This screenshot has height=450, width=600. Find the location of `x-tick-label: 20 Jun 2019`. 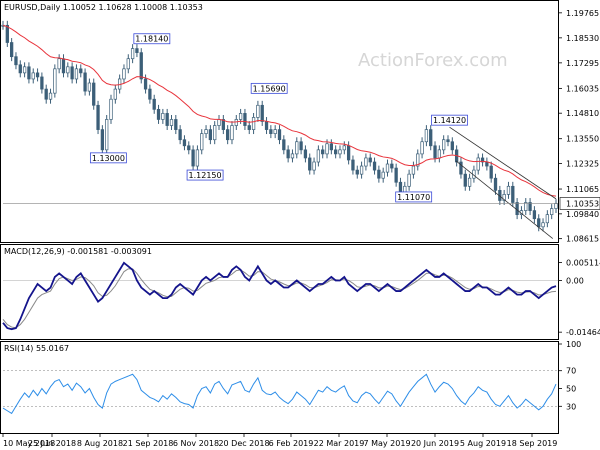

x-tick-label: 20 Jun 2019 is located at coordinates (435, 443).